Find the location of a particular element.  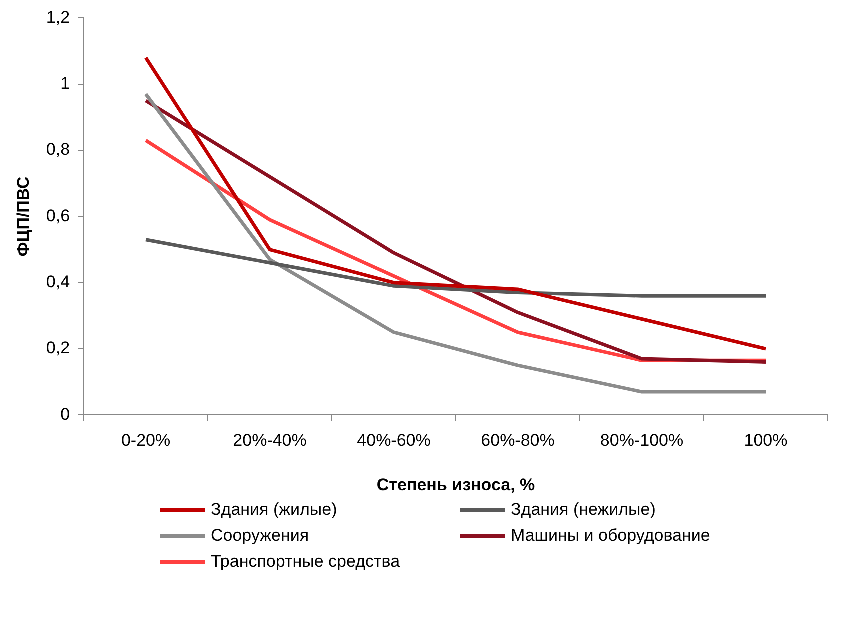

legend-label: Сооружения is located at coordinates (260, 536).